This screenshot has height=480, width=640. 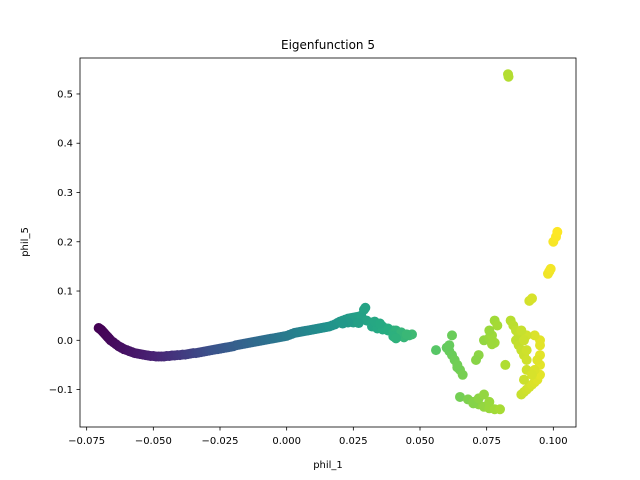 I want to click on y-axis-ticks: −0.1 0.0 0.1 0.2 0.3 0.4 0.5, so click(x=64, y=242).